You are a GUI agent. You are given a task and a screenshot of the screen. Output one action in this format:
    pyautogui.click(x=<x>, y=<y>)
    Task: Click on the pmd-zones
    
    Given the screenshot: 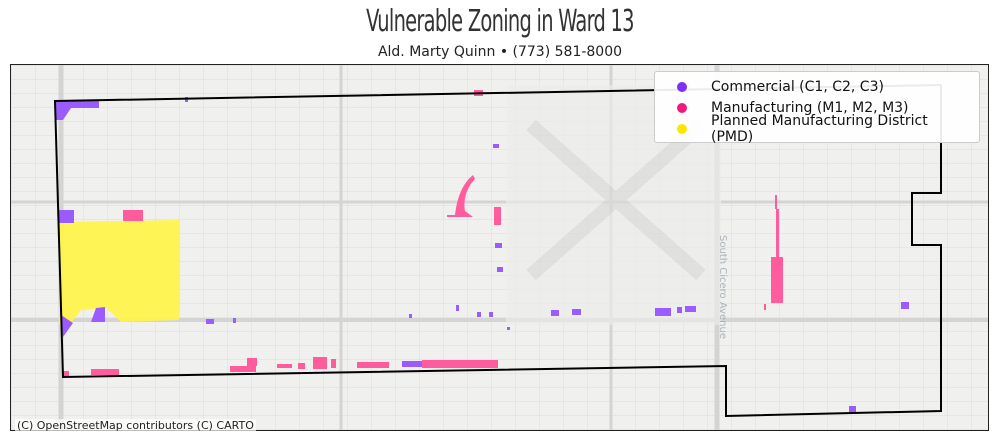 What is the action you would take?
    pyautogui.click(x=119, y=275)
    